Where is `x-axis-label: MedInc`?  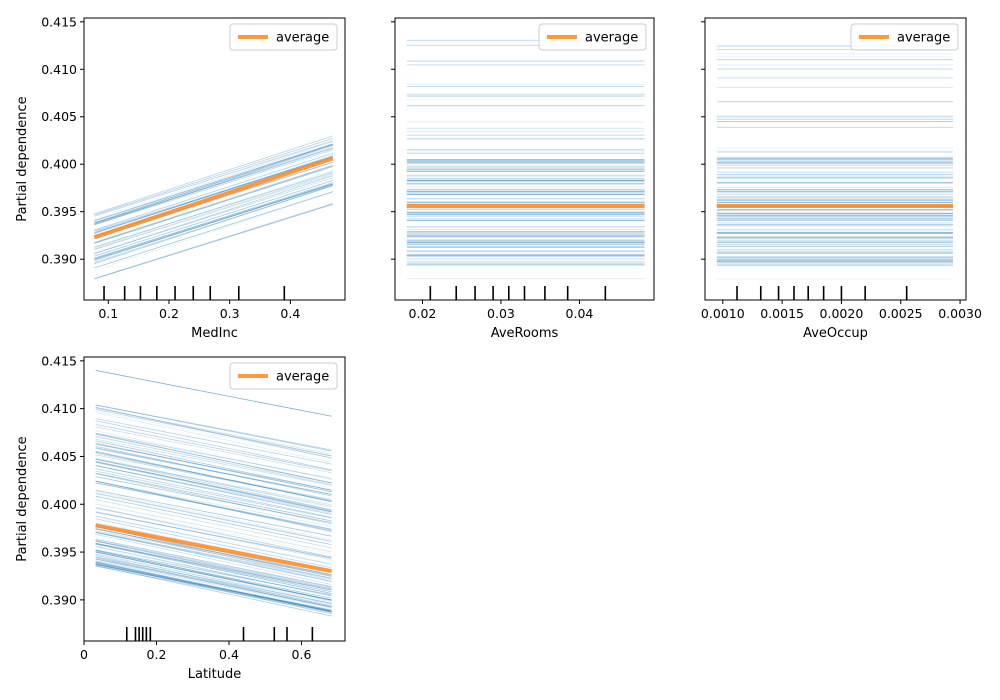
x-axis-label: MedInc is located at coordinates (214, 333).